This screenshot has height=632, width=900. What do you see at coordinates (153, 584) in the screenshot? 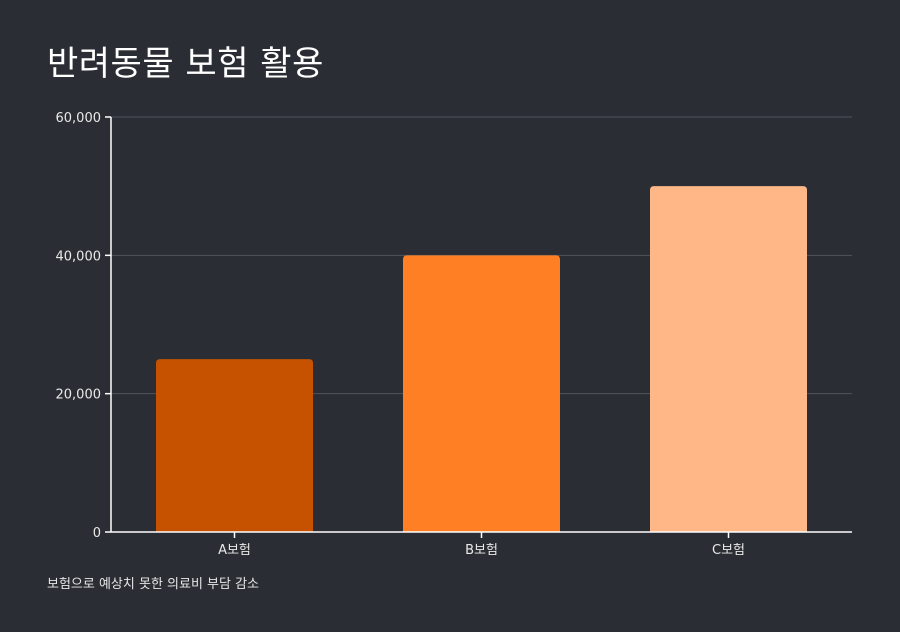
I see `chart-caption: 보험으로 예상치 못한 의료비 부담 감소` at bounding box center [153, 584].